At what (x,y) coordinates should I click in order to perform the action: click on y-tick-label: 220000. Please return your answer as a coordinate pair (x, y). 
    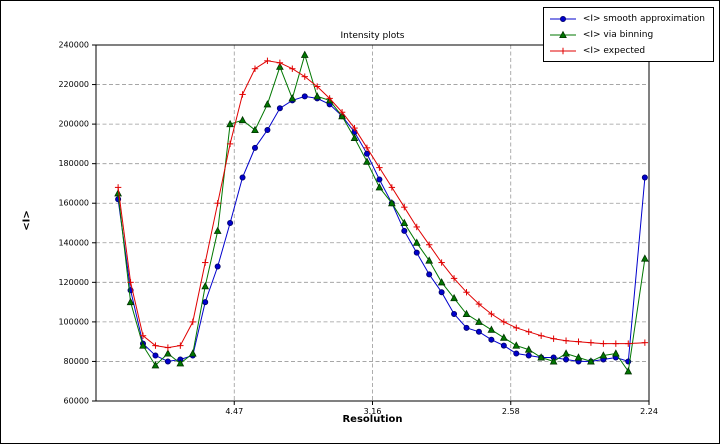
    Looking at the image, I should click on (73, 84).